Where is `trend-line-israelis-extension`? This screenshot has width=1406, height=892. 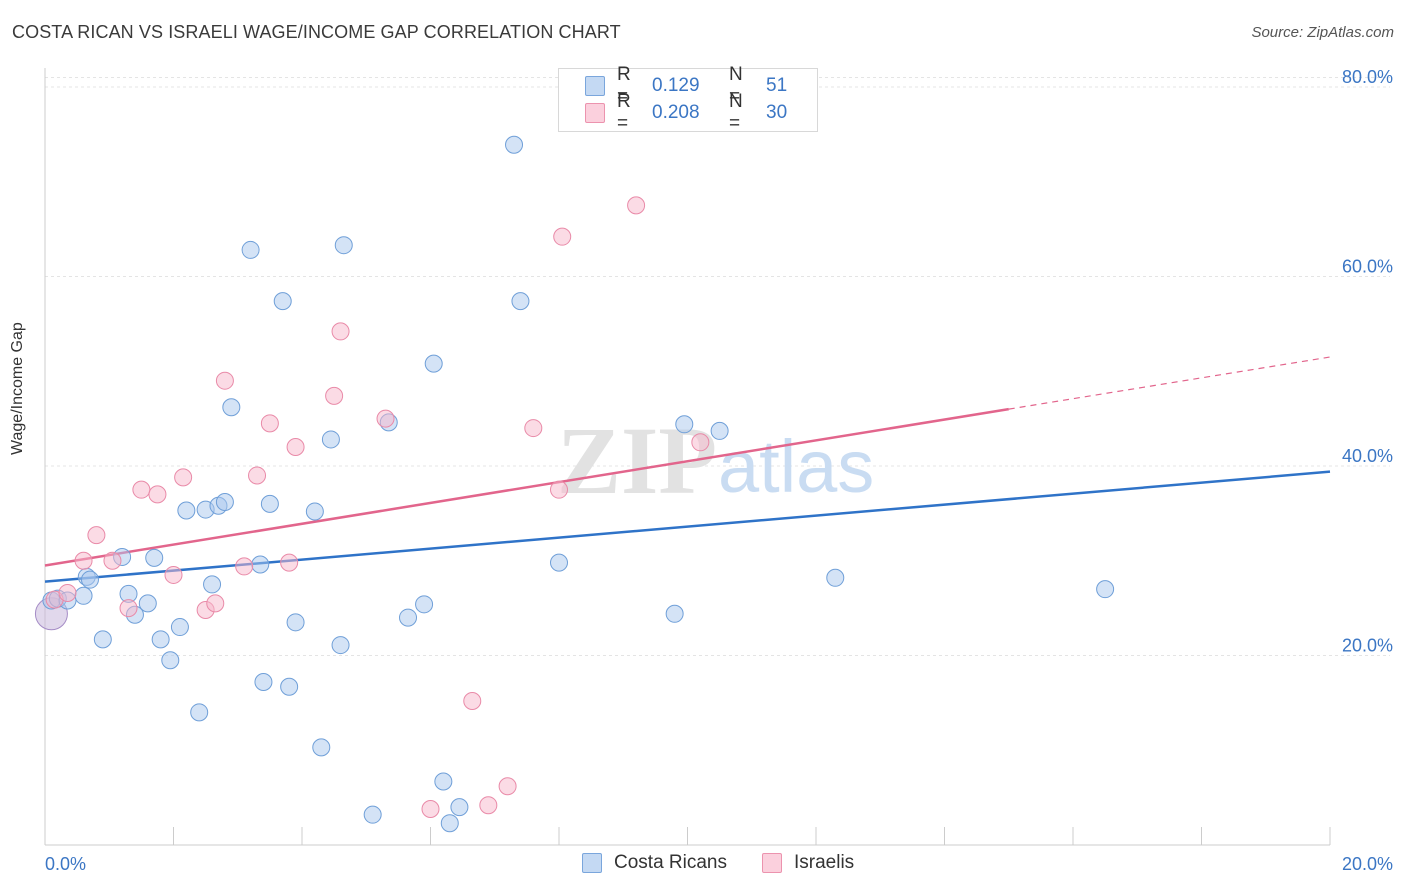 trend-line-israelis-extension is located at coordinates (1169, 383).